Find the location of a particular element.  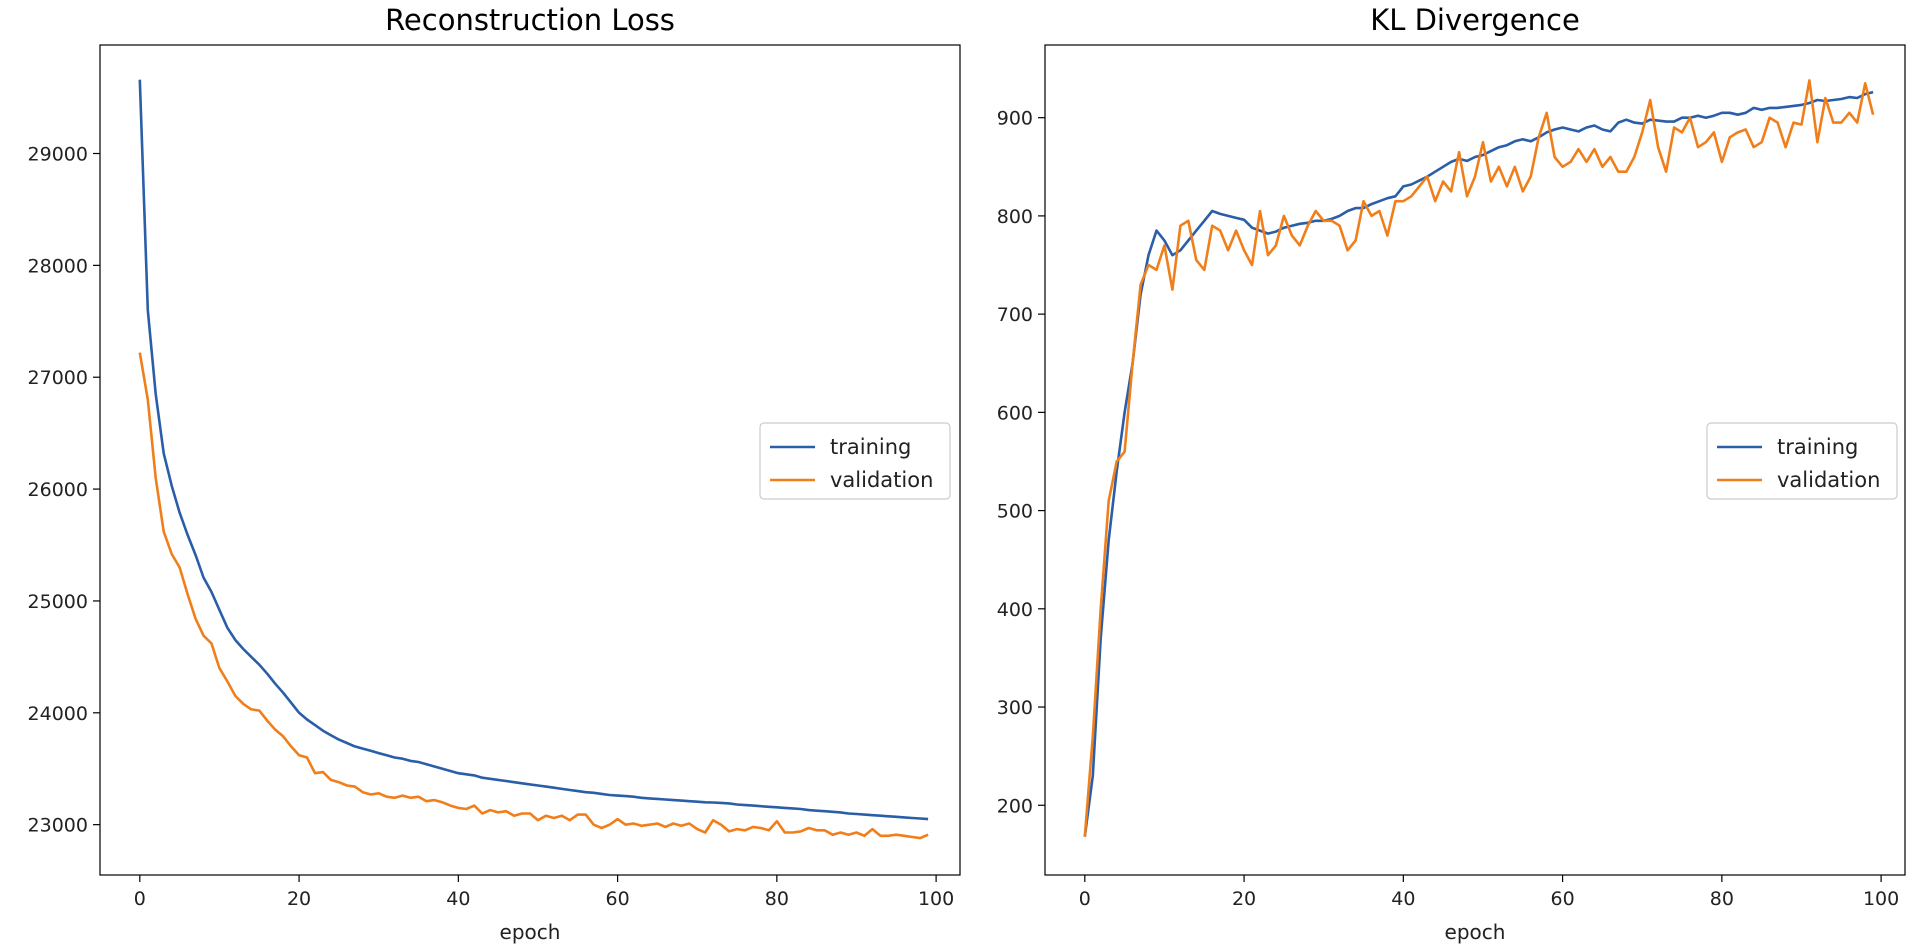

y-tick-label: 400 is located at coordinates (1015, 610).